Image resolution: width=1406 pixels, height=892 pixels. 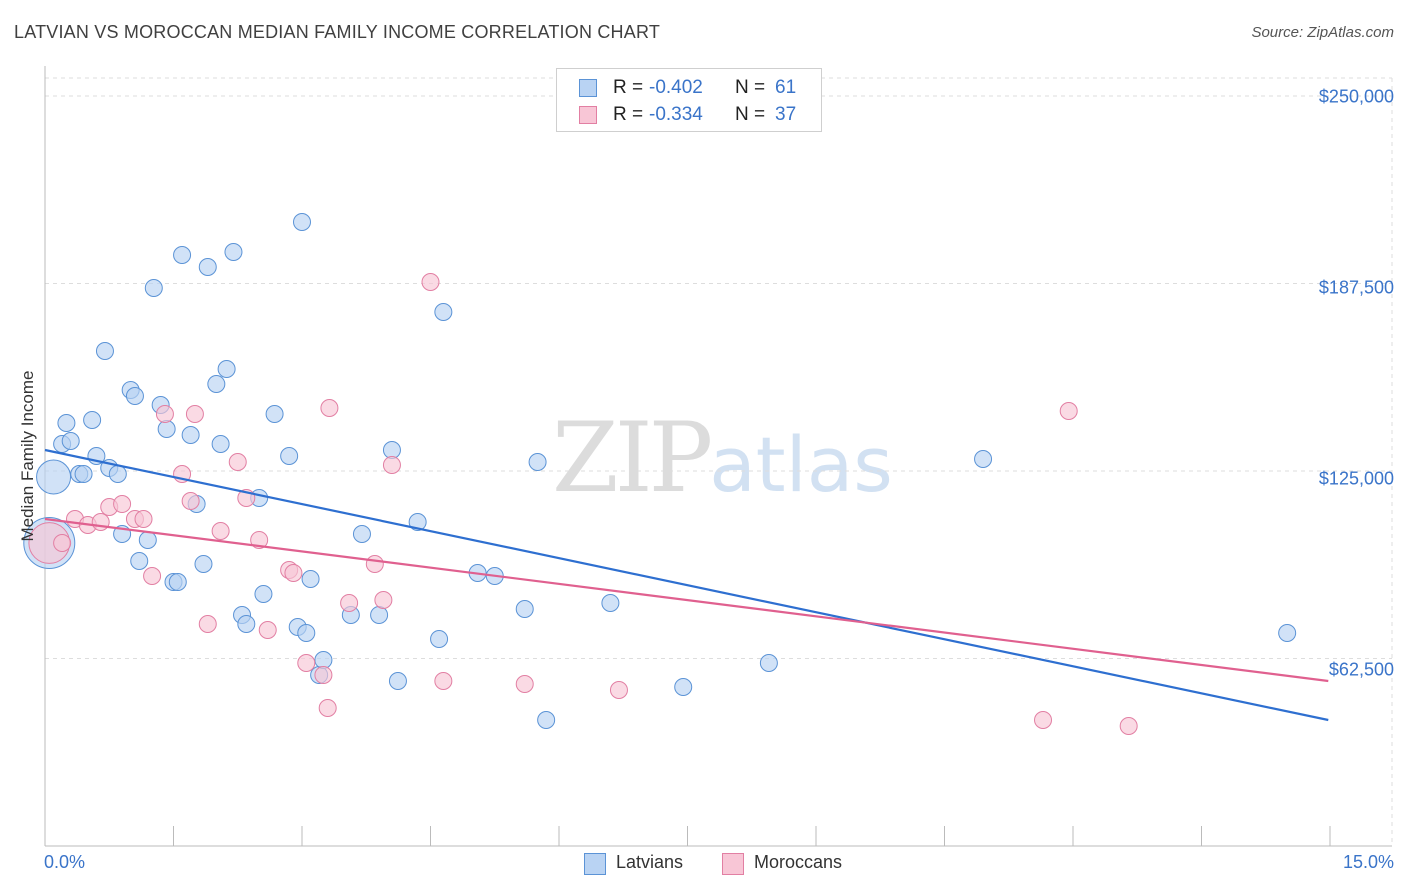 I want to click on moroccans-swatch, so click(x=588, y=115).